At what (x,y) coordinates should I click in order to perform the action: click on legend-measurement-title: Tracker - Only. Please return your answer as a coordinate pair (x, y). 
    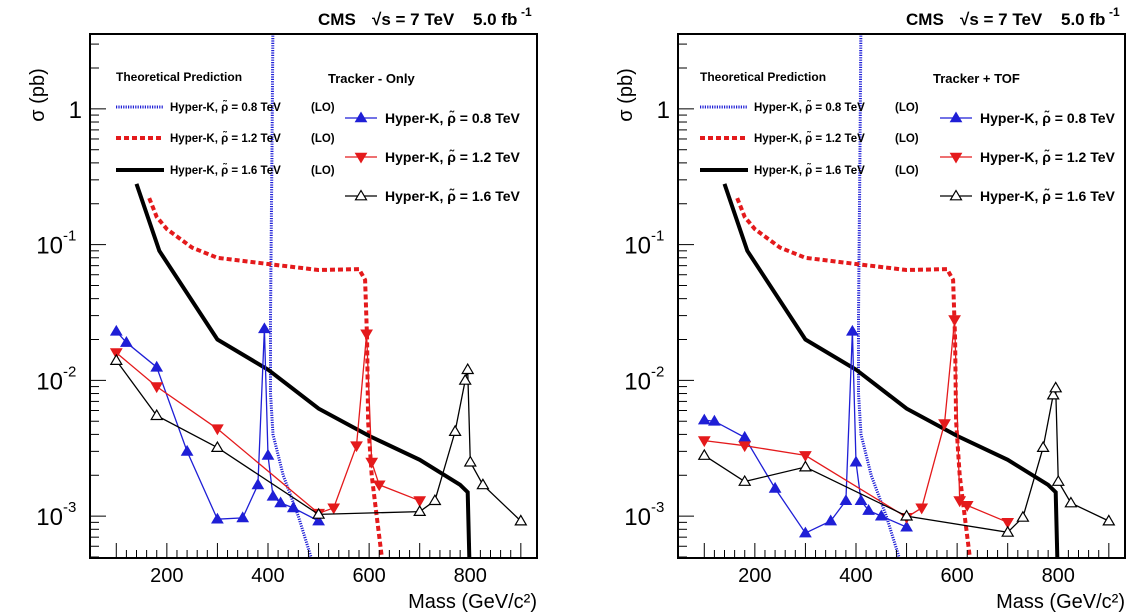
    Looking at the image, I should click on (371, 78).